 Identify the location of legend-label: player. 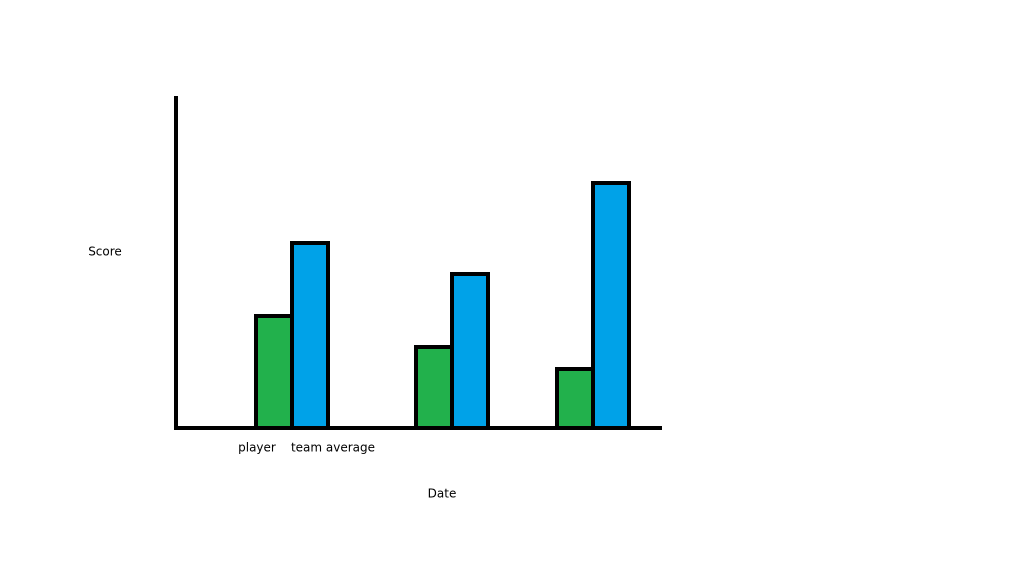
(257, 448).